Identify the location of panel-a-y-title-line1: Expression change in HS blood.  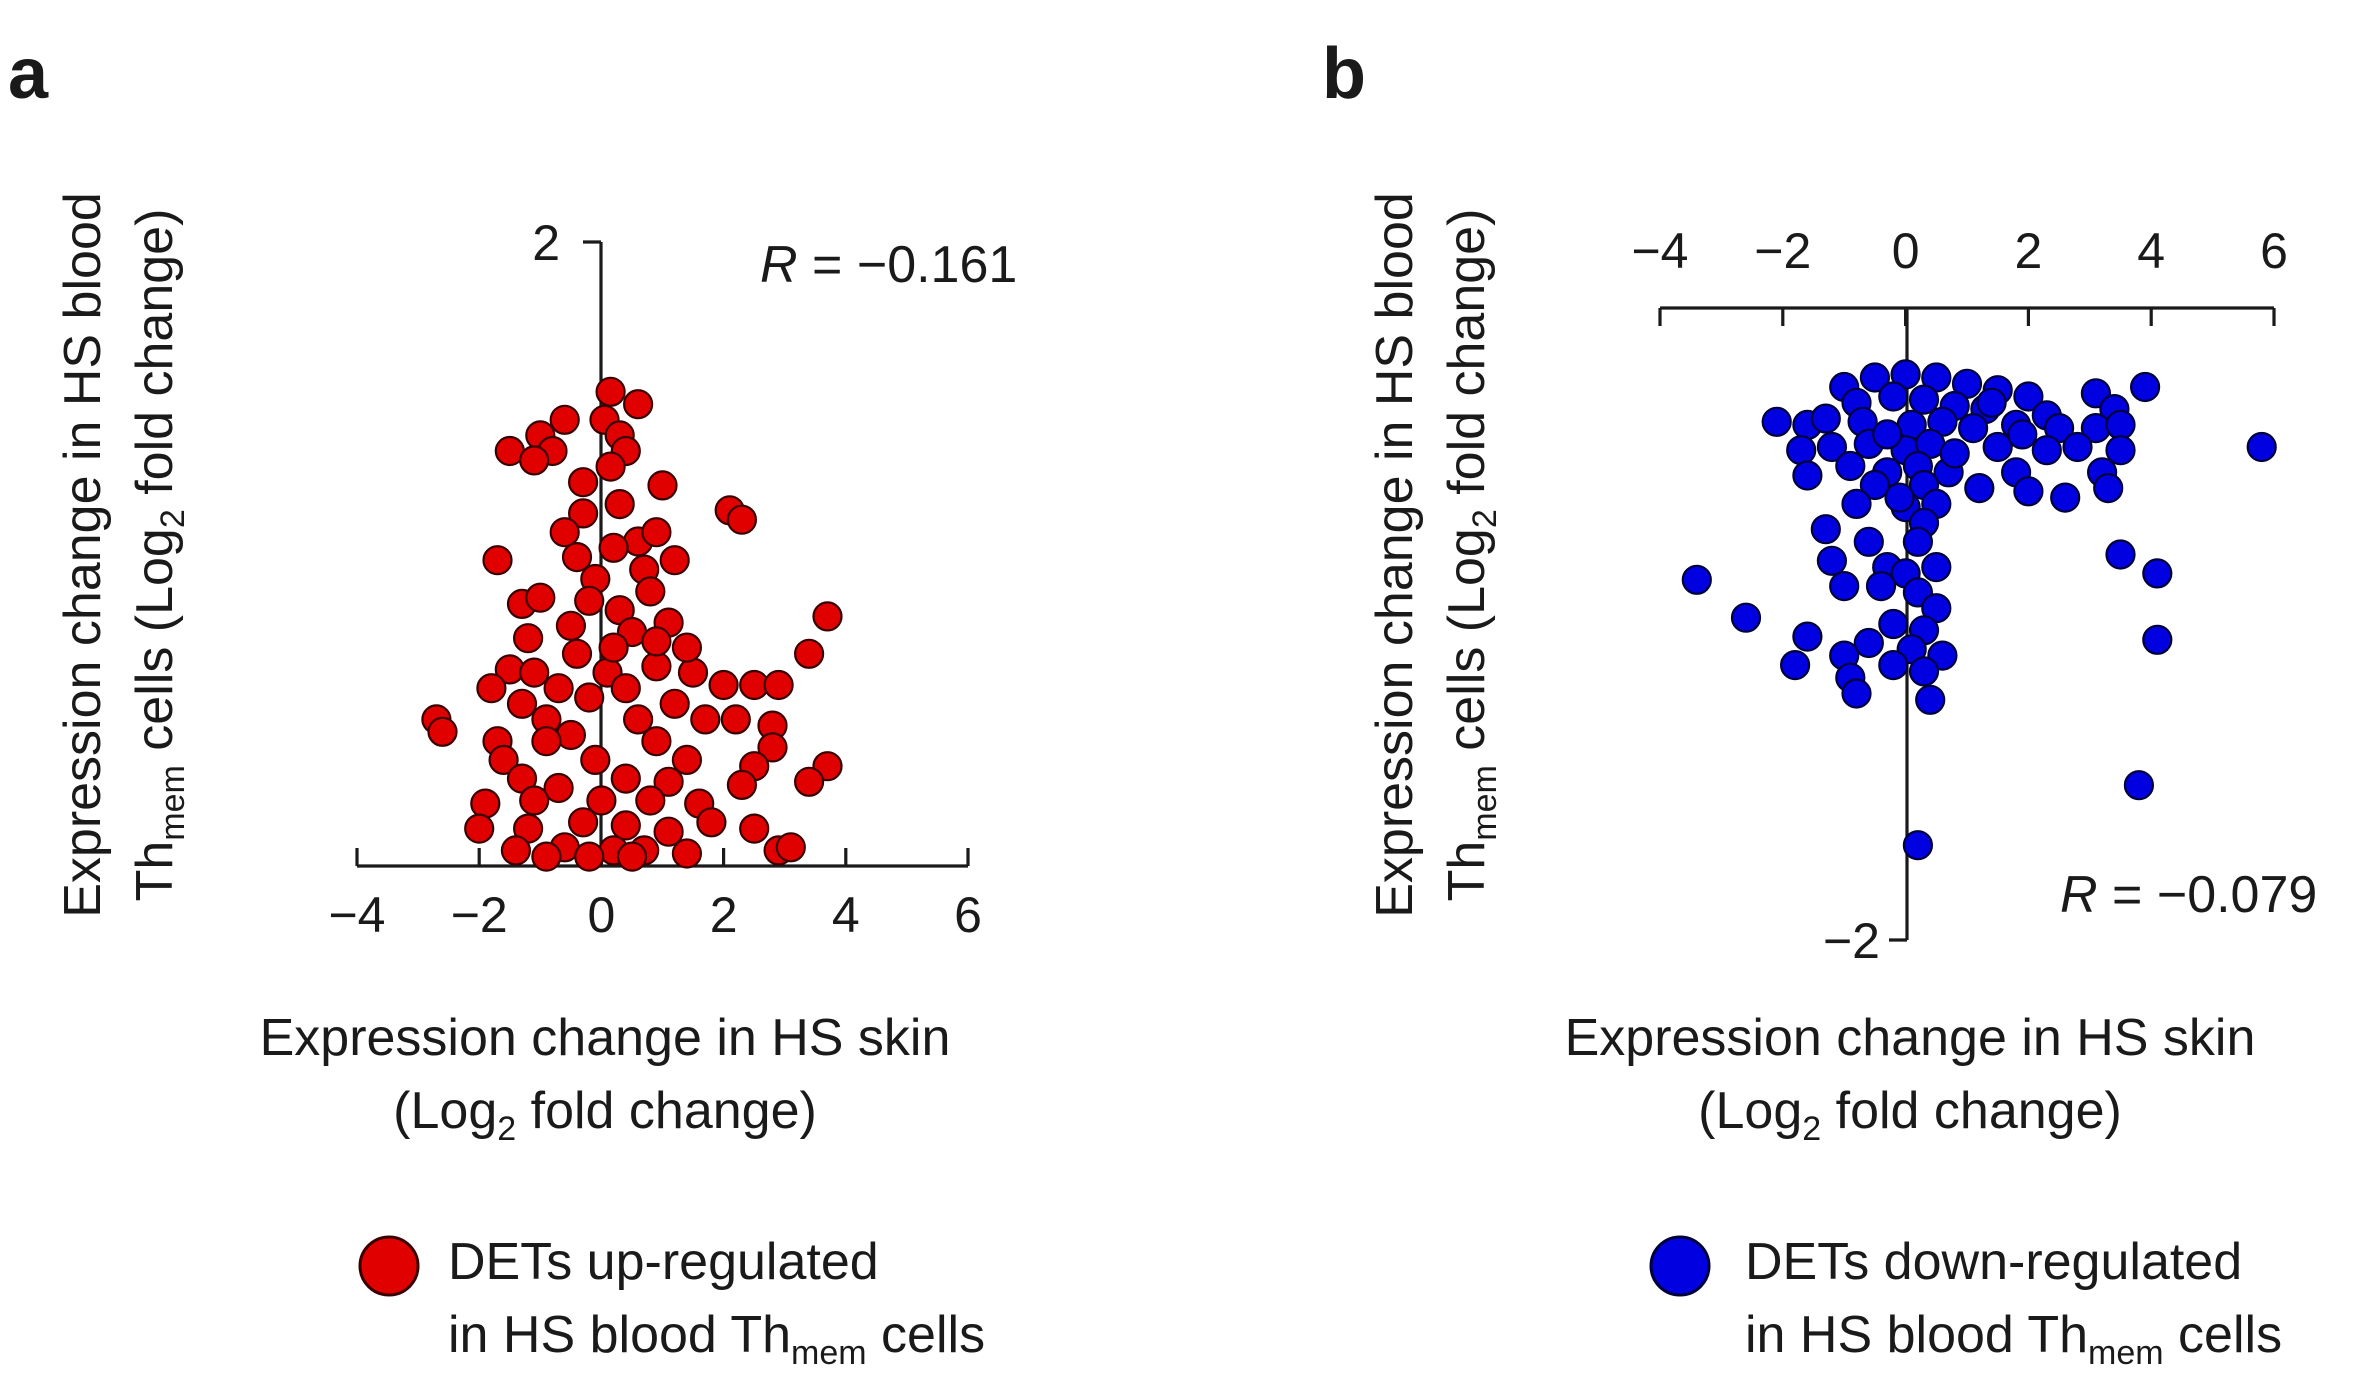
(83, 555).